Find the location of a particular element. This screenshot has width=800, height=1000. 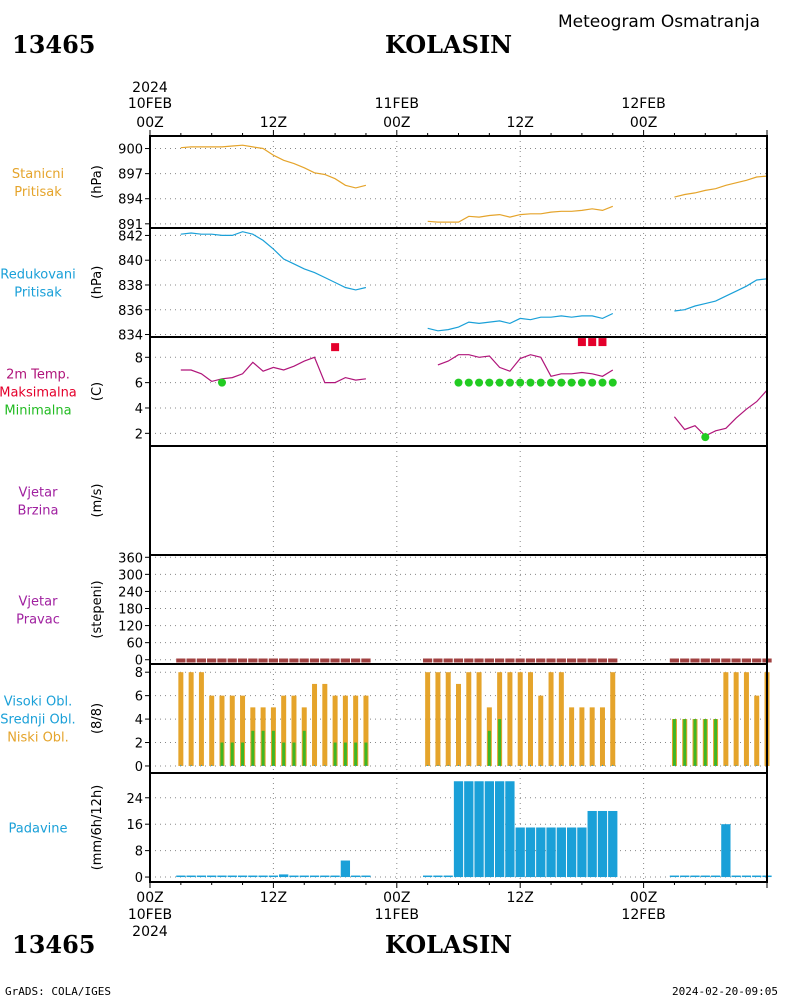

time-label-hour-top: 12Z is located at coordinates (519, 123).